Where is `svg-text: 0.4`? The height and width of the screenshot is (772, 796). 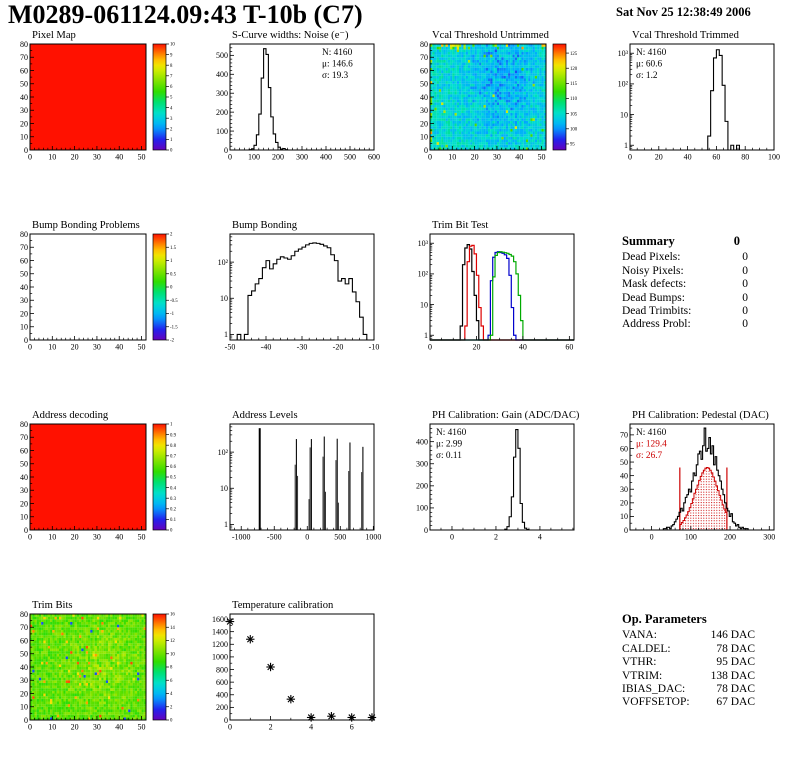 svg-text: 0.4 is located at coordinates (173, 488).